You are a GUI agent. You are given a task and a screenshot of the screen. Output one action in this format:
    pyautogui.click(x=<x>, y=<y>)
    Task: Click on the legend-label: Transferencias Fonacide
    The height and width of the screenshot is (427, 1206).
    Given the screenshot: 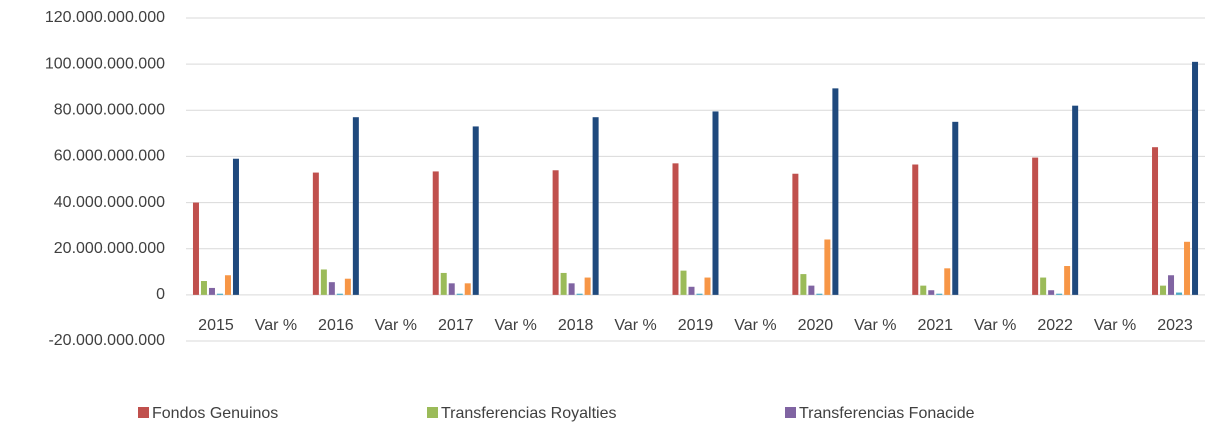 What is the action you would take?
    pyautogui.click(x=887, y=413)
    